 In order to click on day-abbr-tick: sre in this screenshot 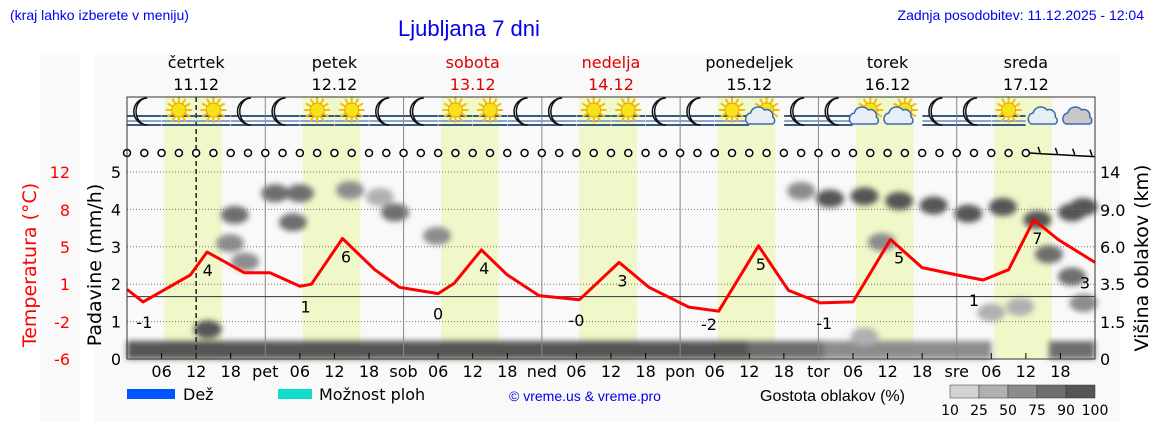, I will do `click(957, 371)`.